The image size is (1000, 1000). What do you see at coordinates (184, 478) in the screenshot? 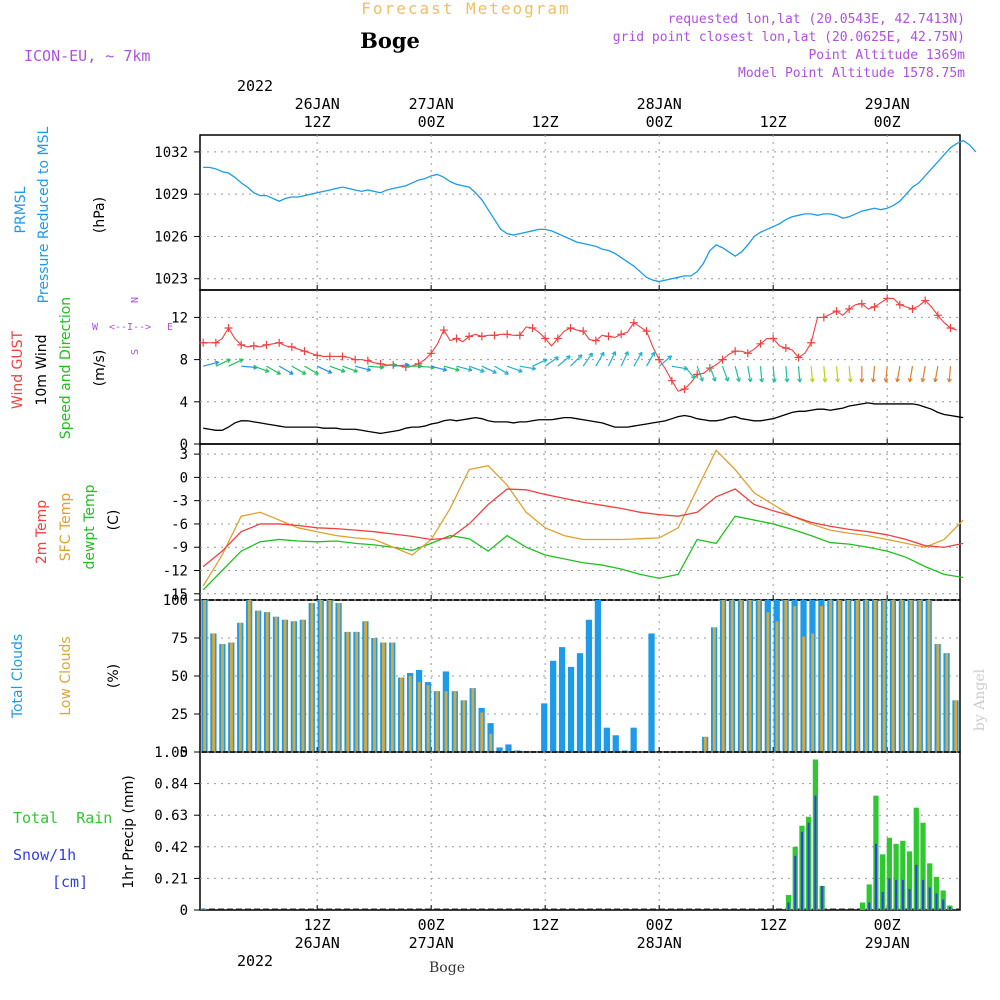
I see `temperature-ytick-label: 0` at bounding box center [184, 478].